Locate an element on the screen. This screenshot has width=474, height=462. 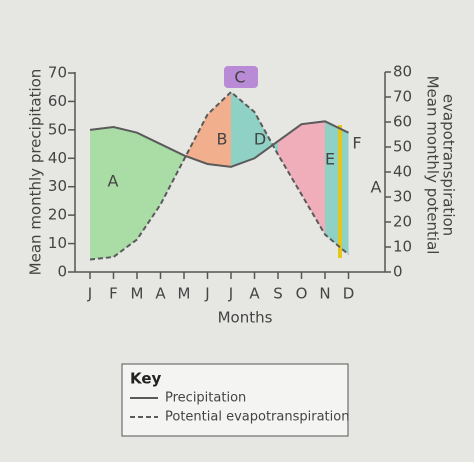
x-tick-label: N is located at coordinates (324, 294).